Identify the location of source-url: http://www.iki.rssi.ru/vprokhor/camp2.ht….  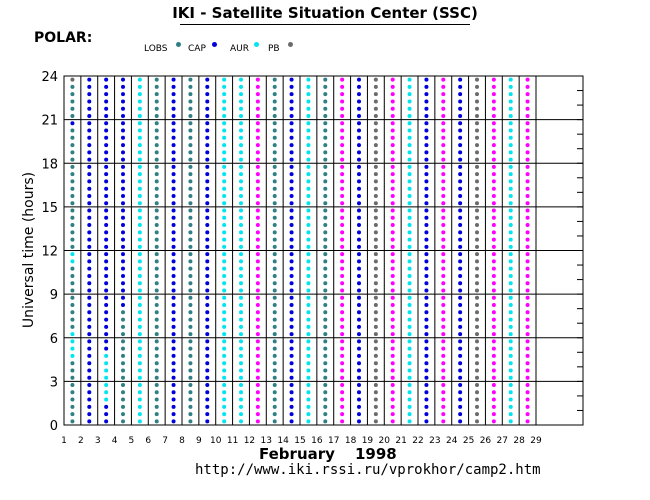
(368, 470).